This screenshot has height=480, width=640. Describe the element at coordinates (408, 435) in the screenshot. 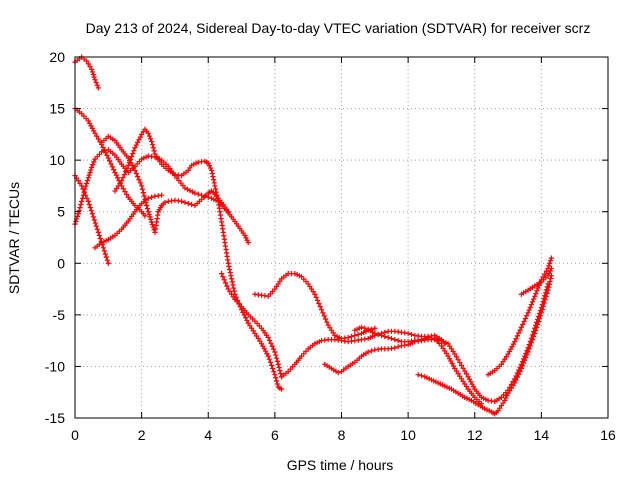

I see `x-tick-label: 10` at that location.